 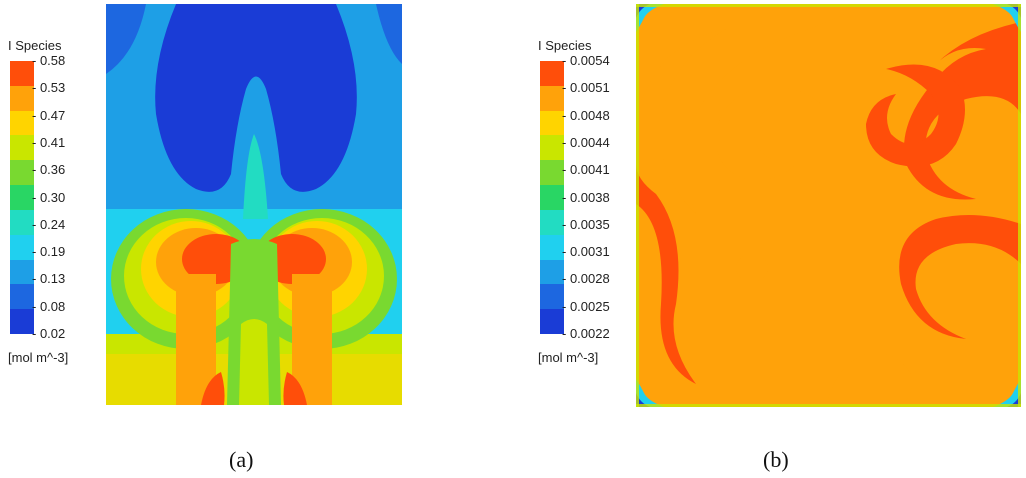 What do you see at coordinates (776, 459) in the screenshot?
I see `caption-b: (b)` at bounding box center [776, 459].